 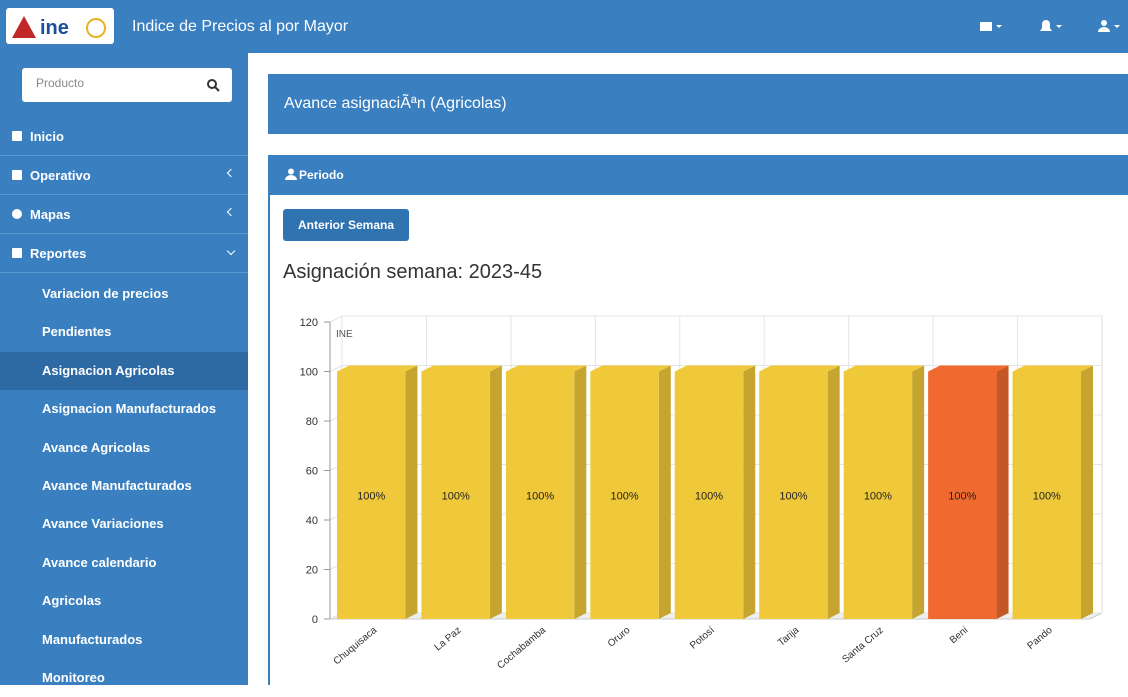 I want to click on submenu-item: Avance Agricolas, so click(x=96, y=447).